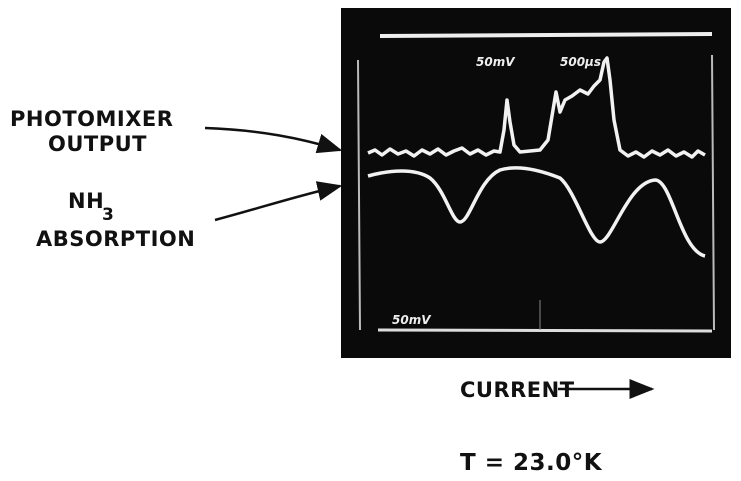 The height and width of the screenshot is (481, 741). Describe the element at coordinates (91, 119) in the screenshot. I see `label: PHOTOMIXER` at that location.